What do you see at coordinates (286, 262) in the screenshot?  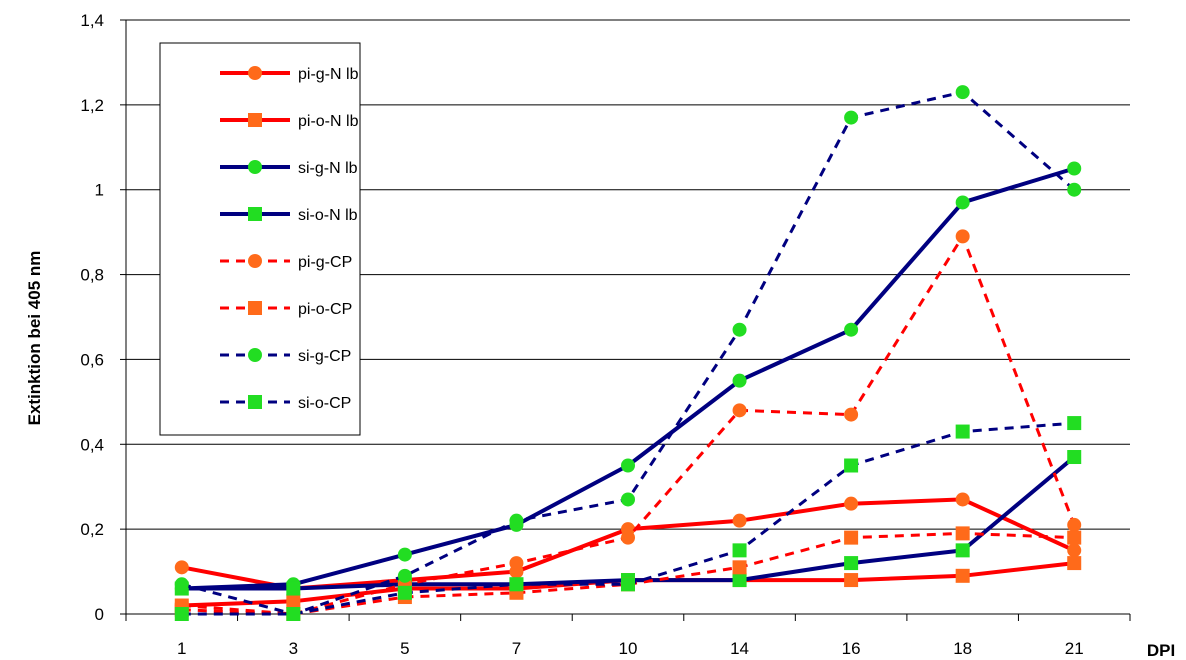 I see `legend-item: pi-g-CP` at bounding box center [286, 262].